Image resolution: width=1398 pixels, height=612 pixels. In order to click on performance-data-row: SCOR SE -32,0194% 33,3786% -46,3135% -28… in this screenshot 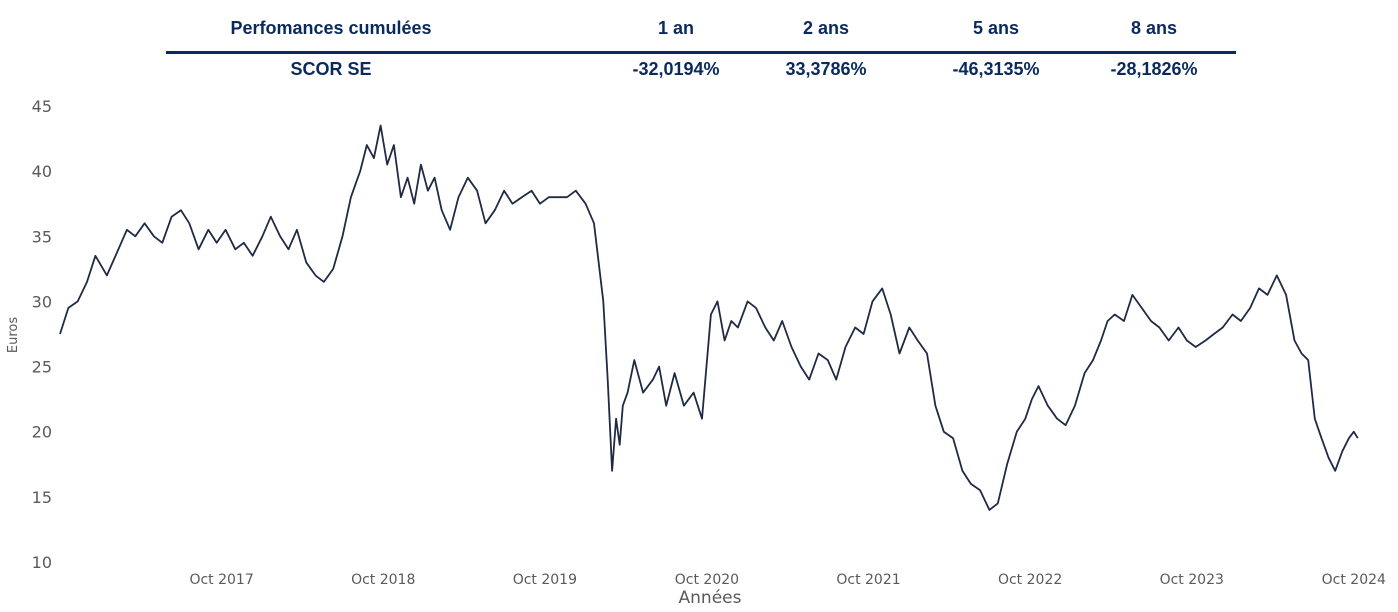, I will do `click(701, 69)`.